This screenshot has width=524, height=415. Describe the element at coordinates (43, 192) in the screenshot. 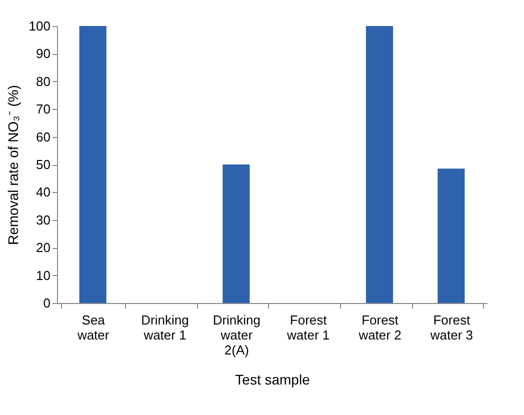

I see `y-tick-label: 40` at that location.